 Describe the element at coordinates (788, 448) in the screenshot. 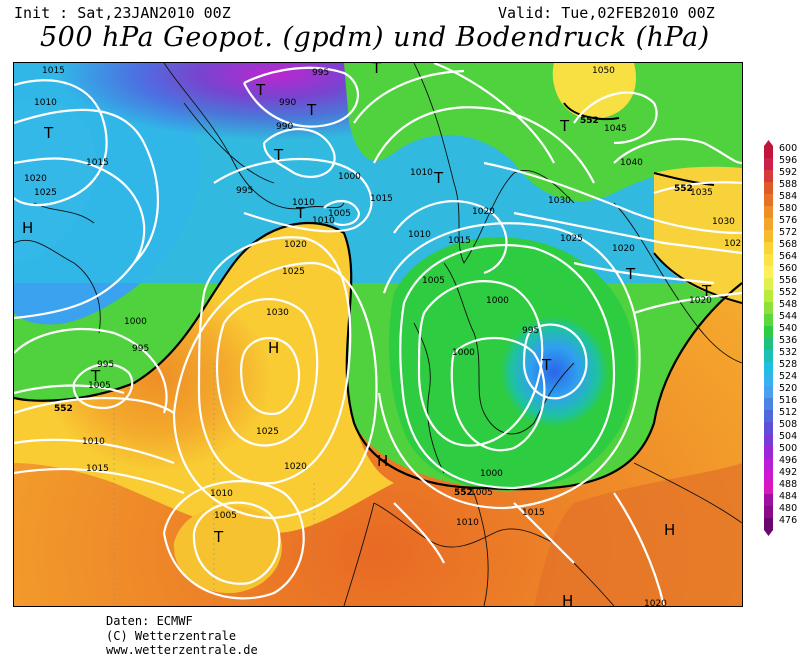

I see `legend-value: 500` at that location.